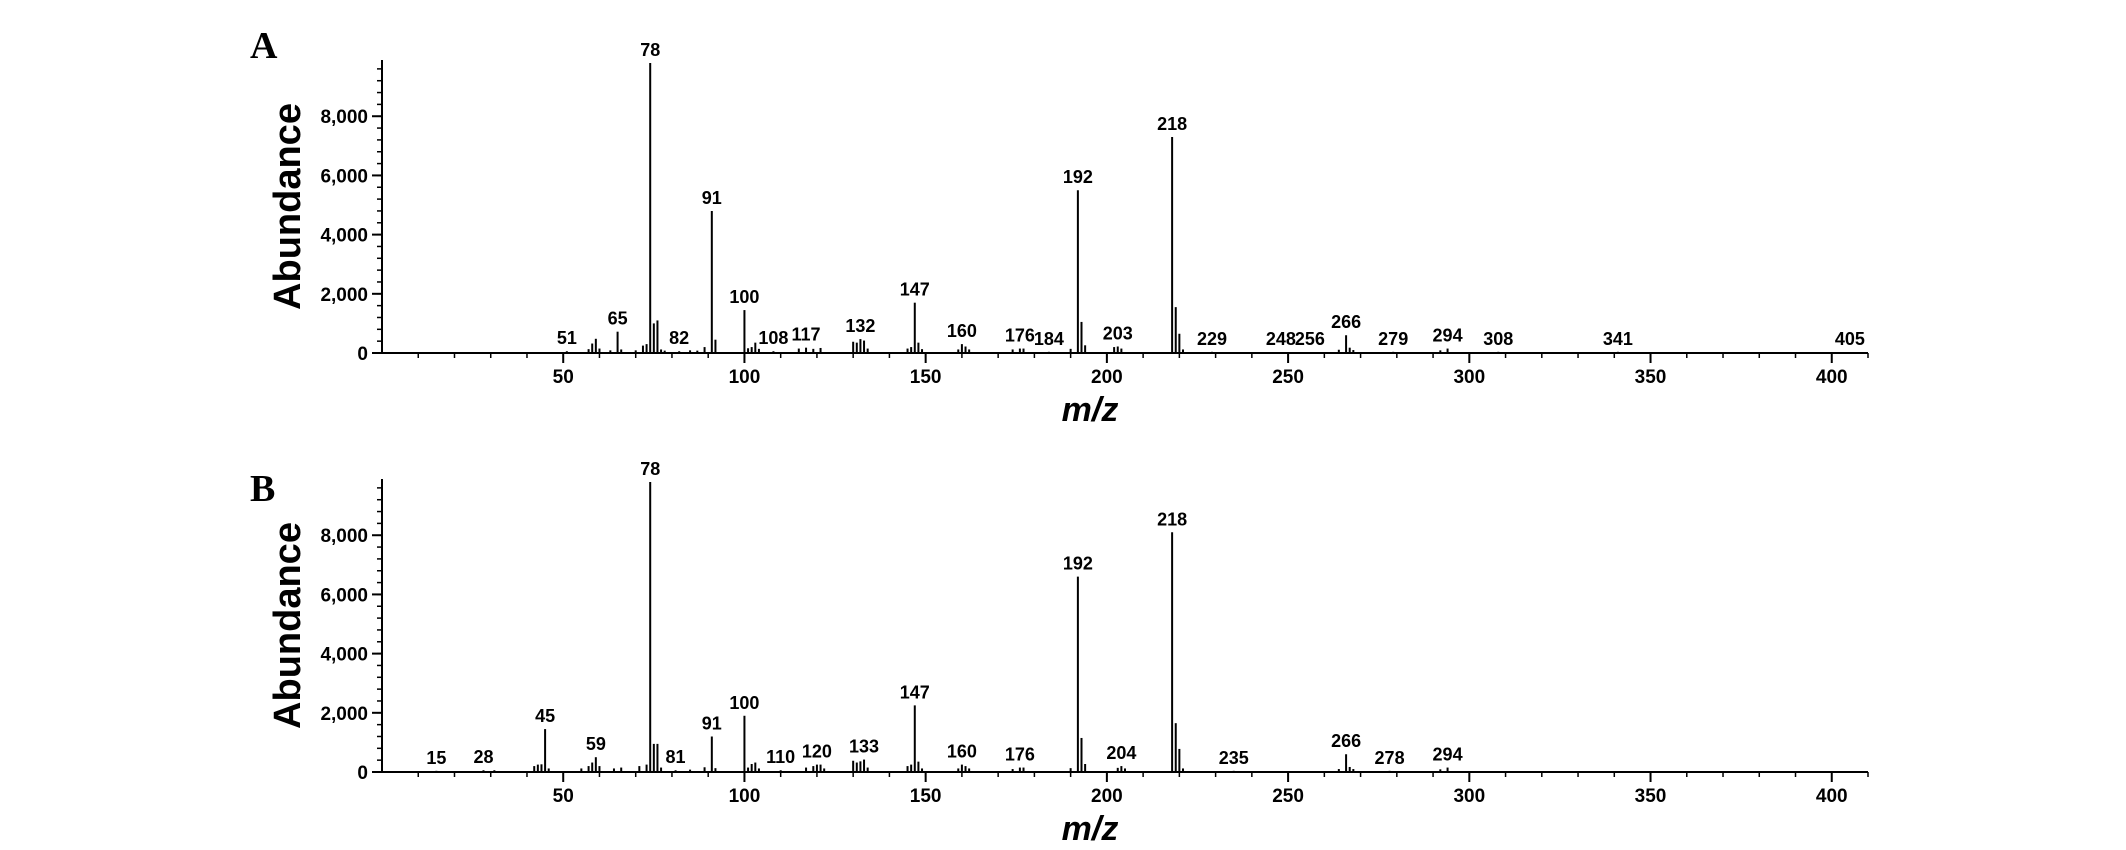 The height and width of the screenshot is (850, 2126). I want to click on peak-label: 279, so click(1393, 339).